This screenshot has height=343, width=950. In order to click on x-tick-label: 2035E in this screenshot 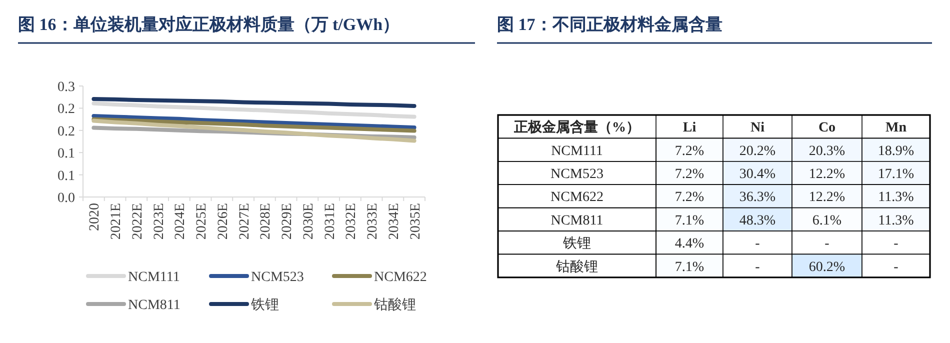, I will do `click(416, 221)`.